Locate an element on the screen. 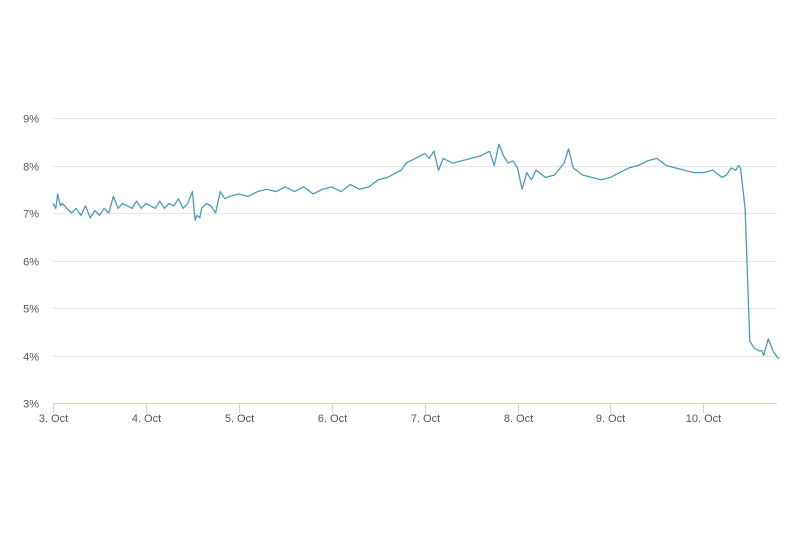  y-tick-label: 7% is located at coordinates (31, 215).